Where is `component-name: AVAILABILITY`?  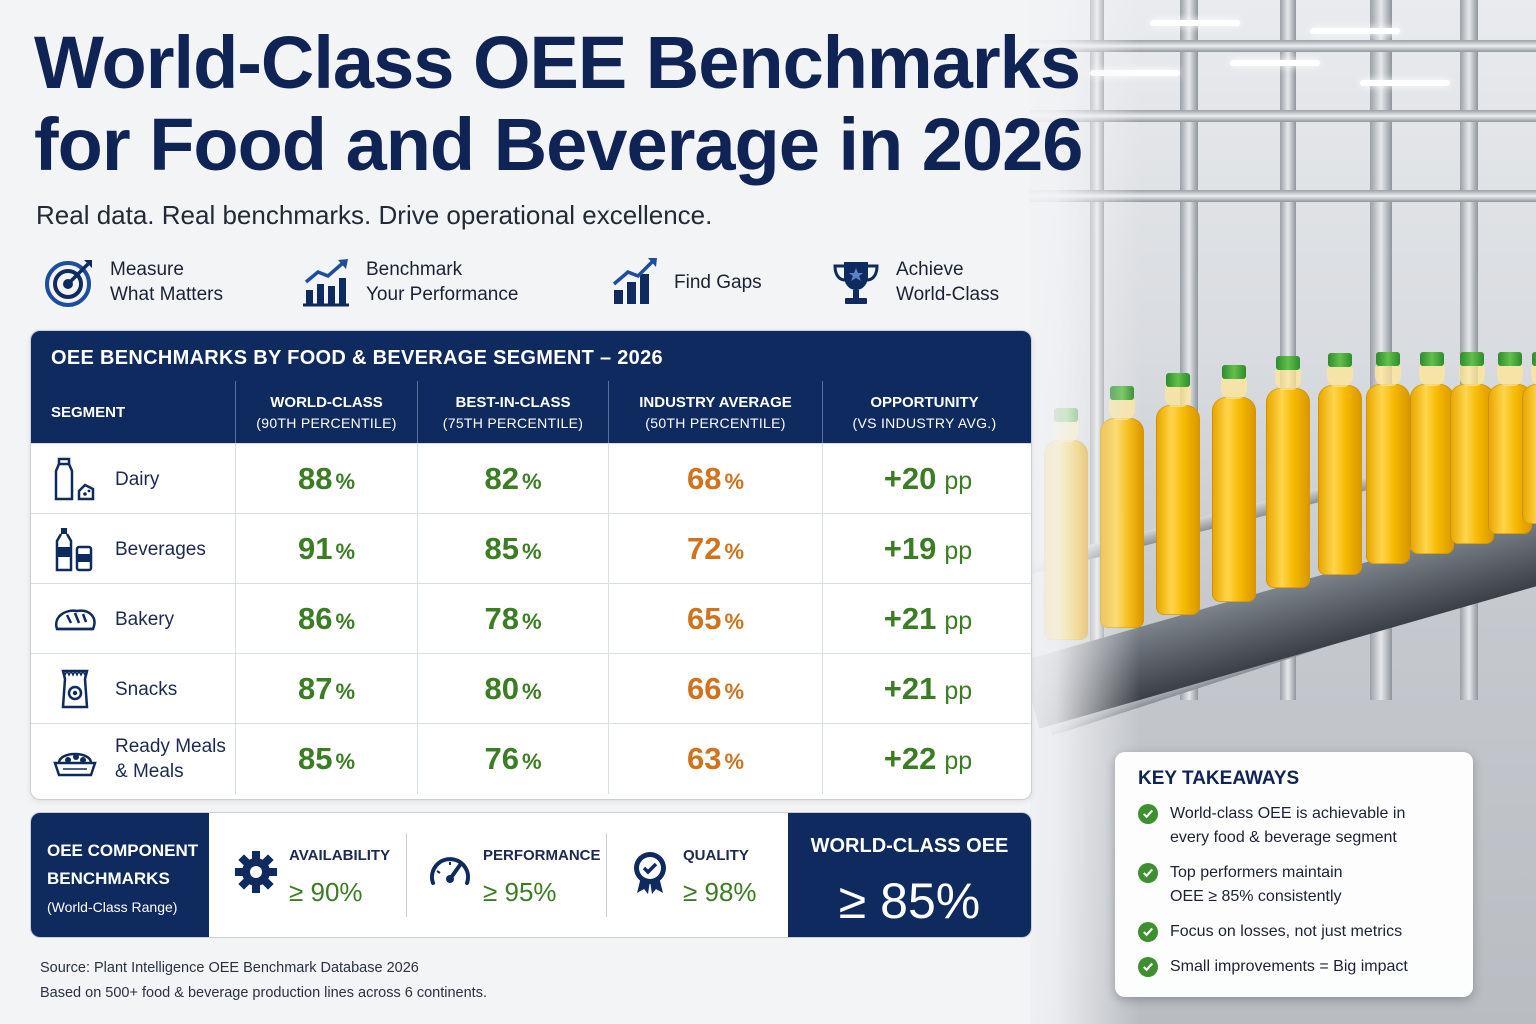
component-name: AVAILABILITY is located at coordinates (340, 855).